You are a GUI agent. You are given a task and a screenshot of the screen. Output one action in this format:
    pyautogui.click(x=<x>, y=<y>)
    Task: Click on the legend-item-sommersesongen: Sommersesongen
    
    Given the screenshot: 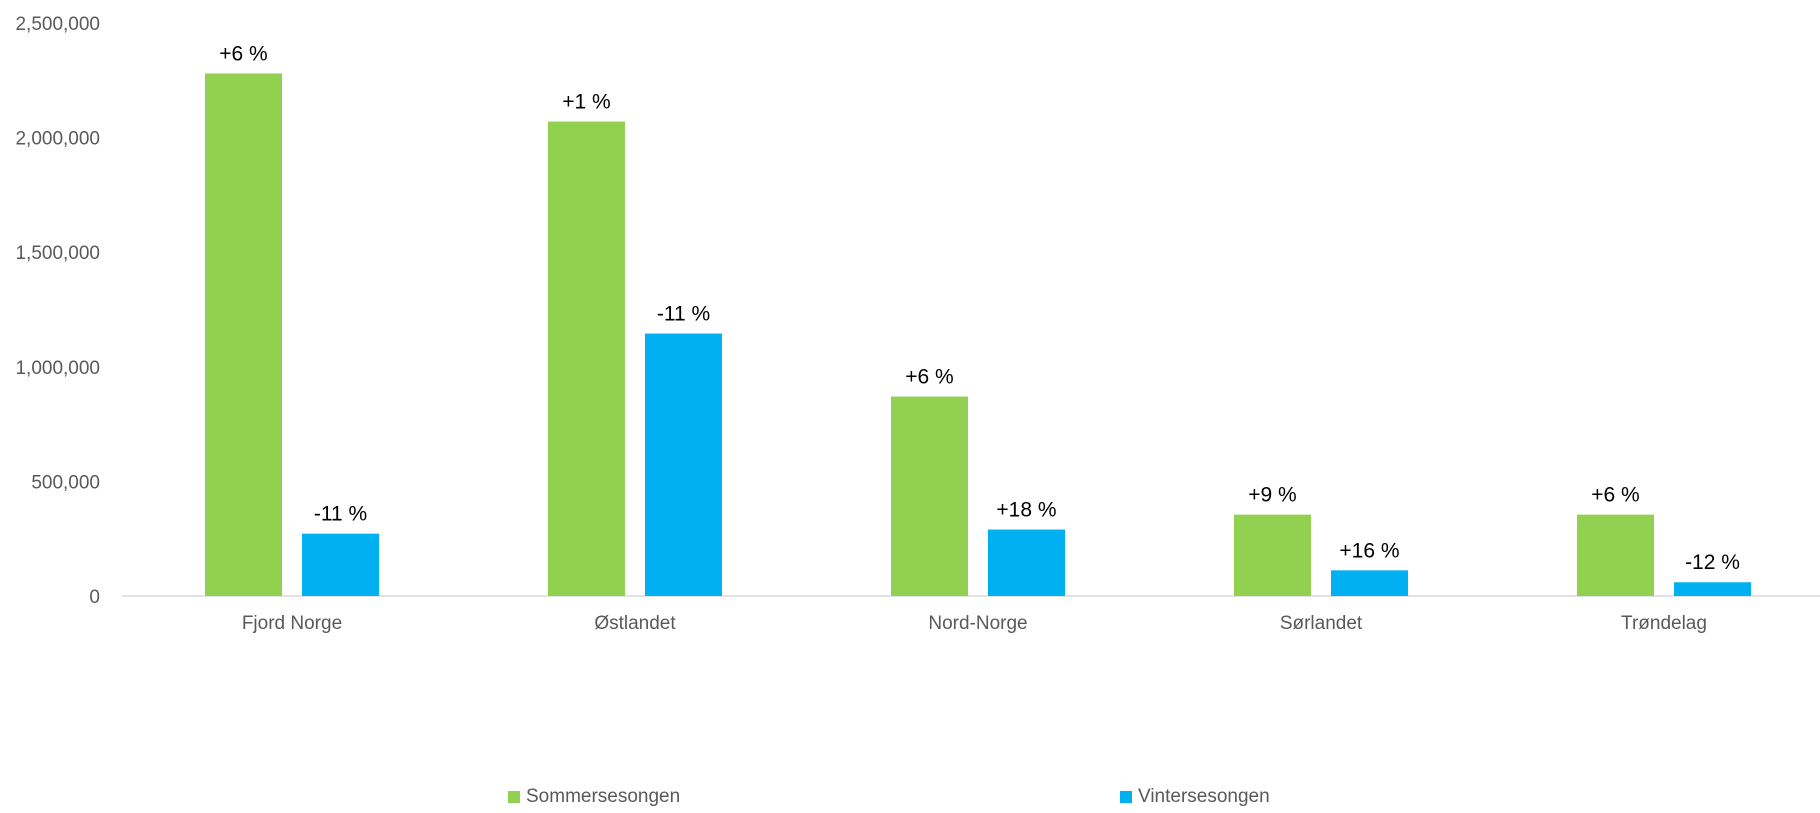 What is the action you would take?
    pyautogui.click(x=594, y=797)
    